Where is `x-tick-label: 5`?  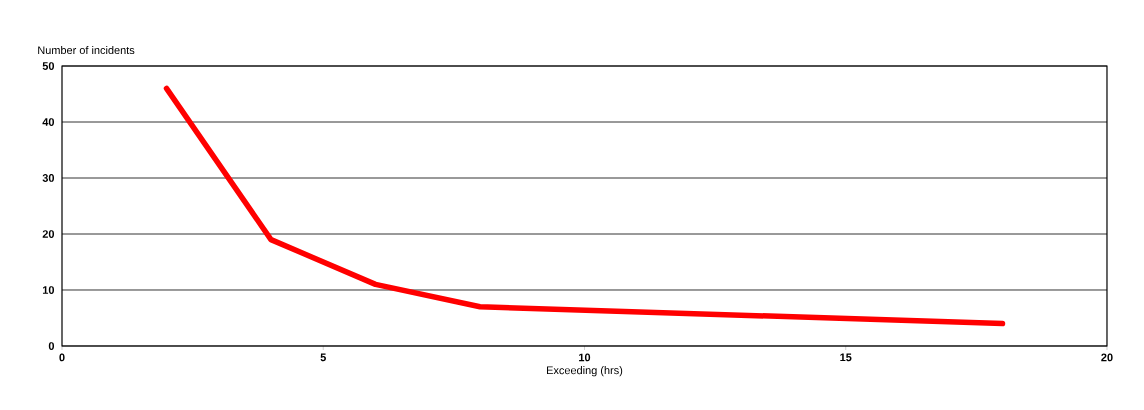 x-tick-label: 5 is located at coordinates (323, 357).